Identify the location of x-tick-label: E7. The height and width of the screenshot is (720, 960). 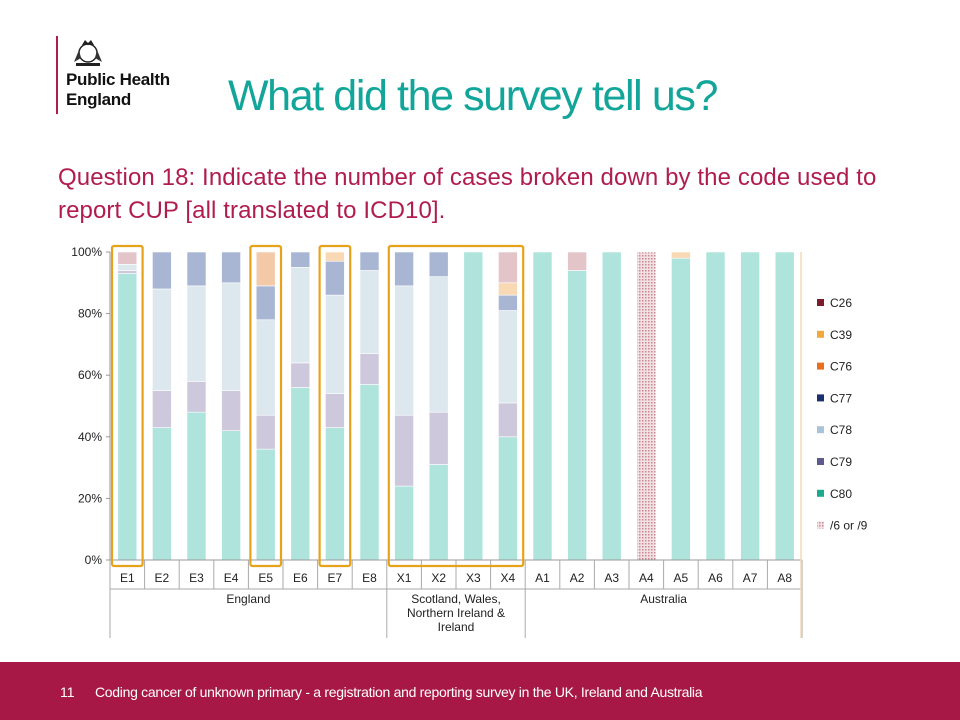
(335, 578).